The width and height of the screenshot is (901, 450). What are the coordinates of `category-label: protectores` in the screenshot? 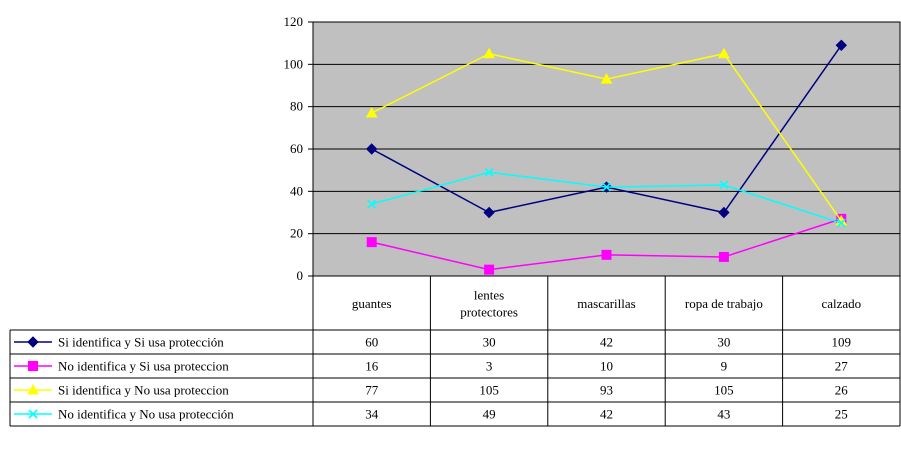 It's located at (489, 312).